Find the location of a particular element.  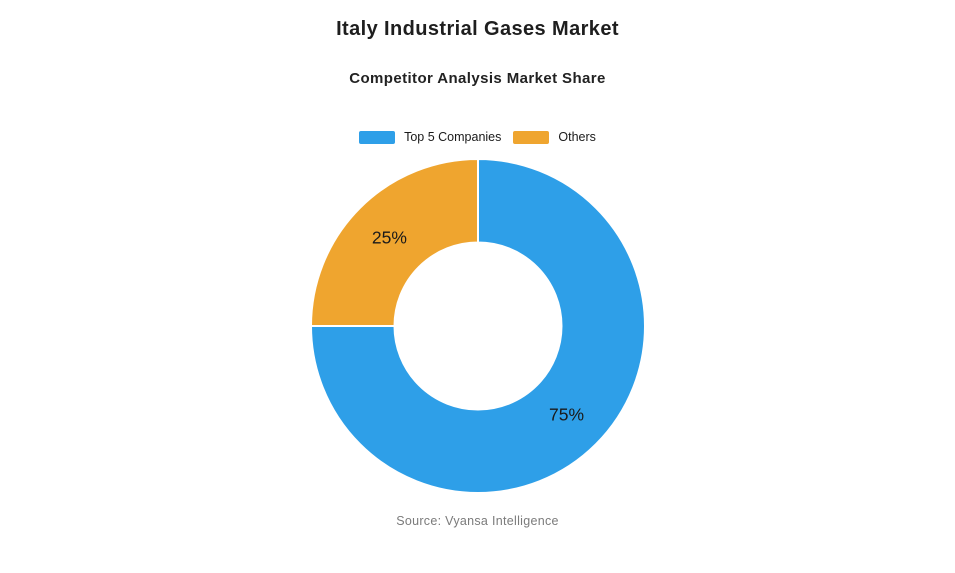

legend: Top 5 Companies Others is located at coordinates (477, 137).